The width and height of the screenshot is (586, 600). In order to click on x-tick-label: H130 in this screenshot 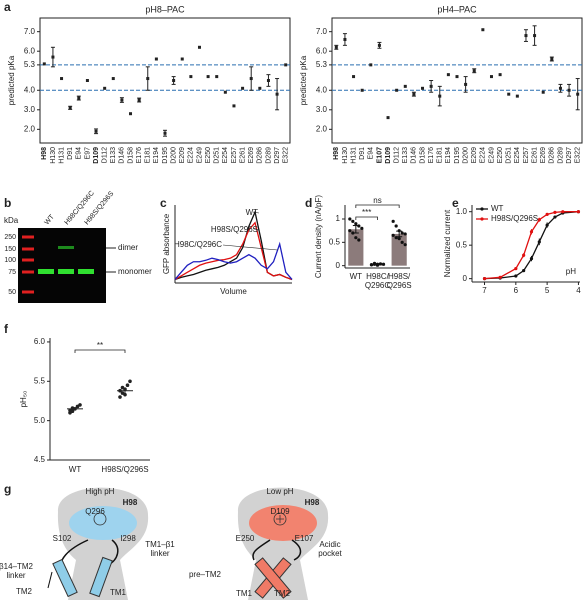, I will do `click(53, 155)`.